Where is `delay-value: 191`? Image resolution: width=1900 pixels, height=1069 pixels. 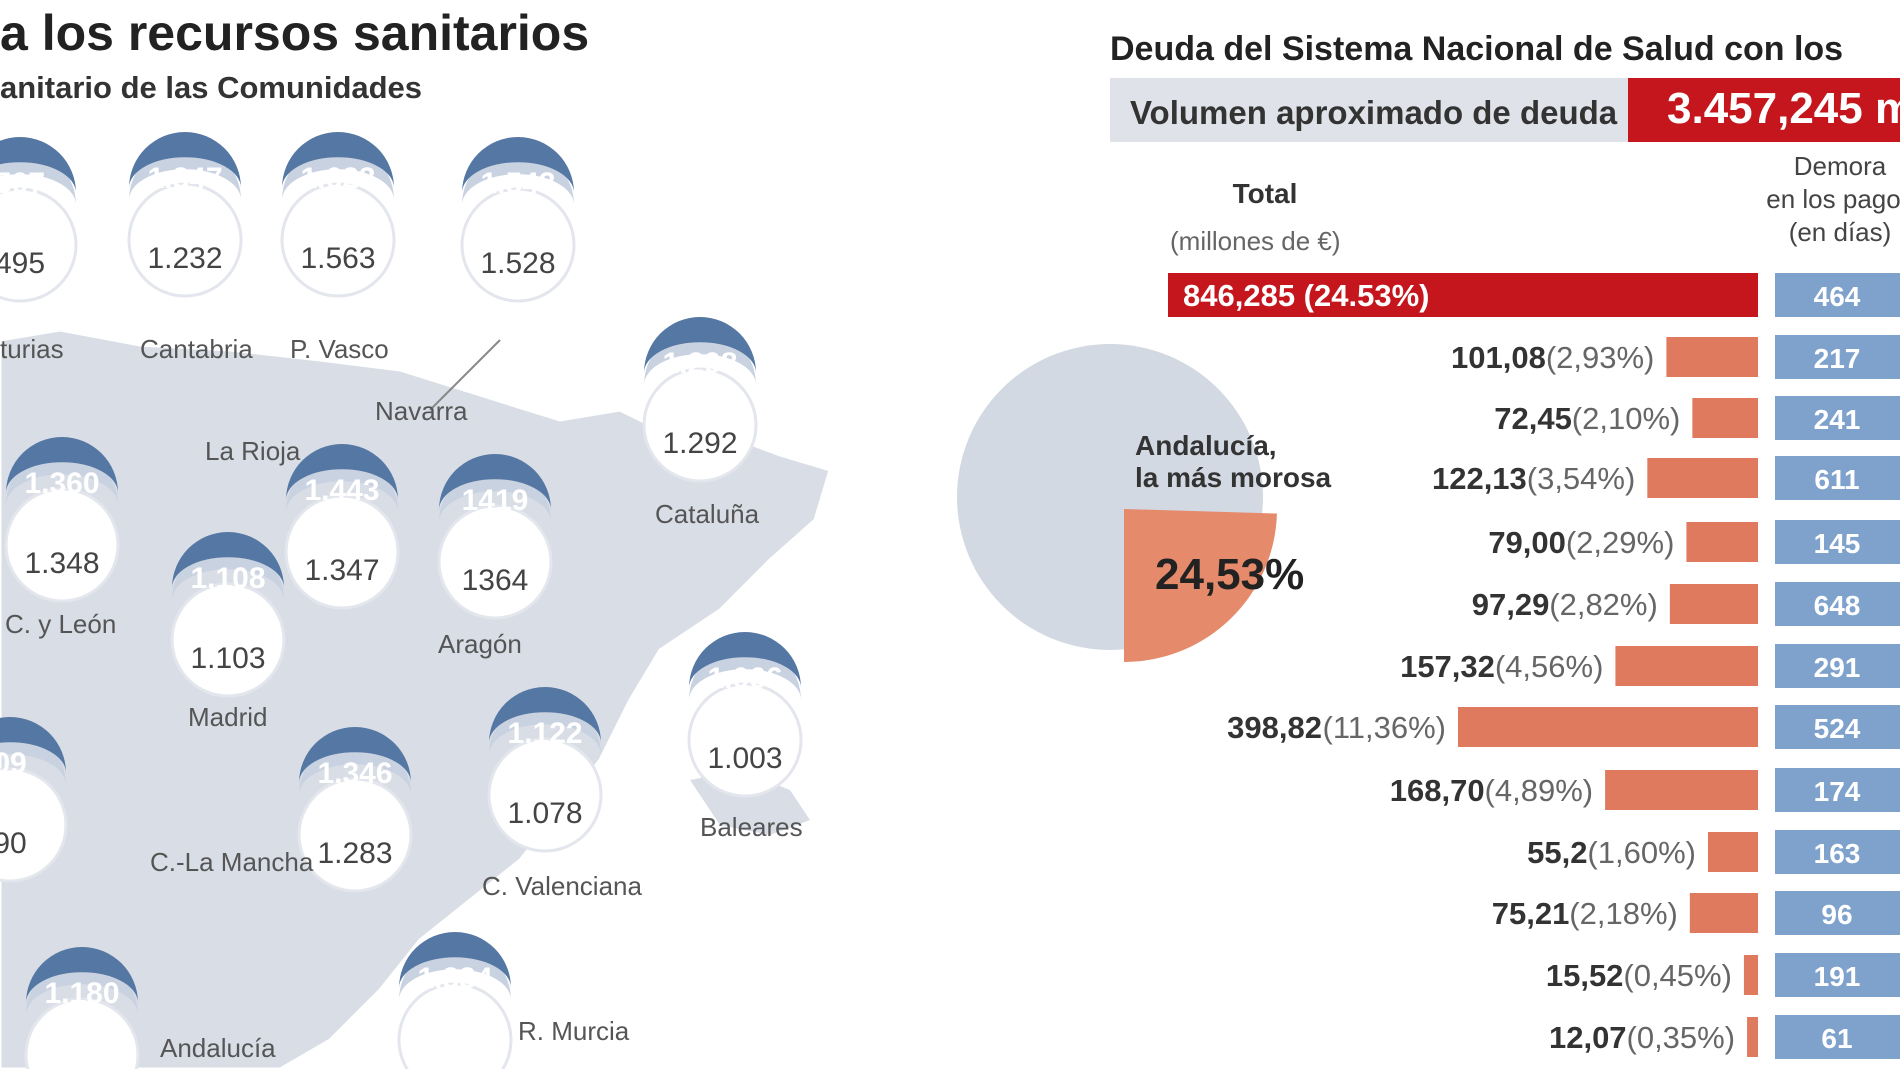 delay-value: 191 is located at coordinates (1837, 976).